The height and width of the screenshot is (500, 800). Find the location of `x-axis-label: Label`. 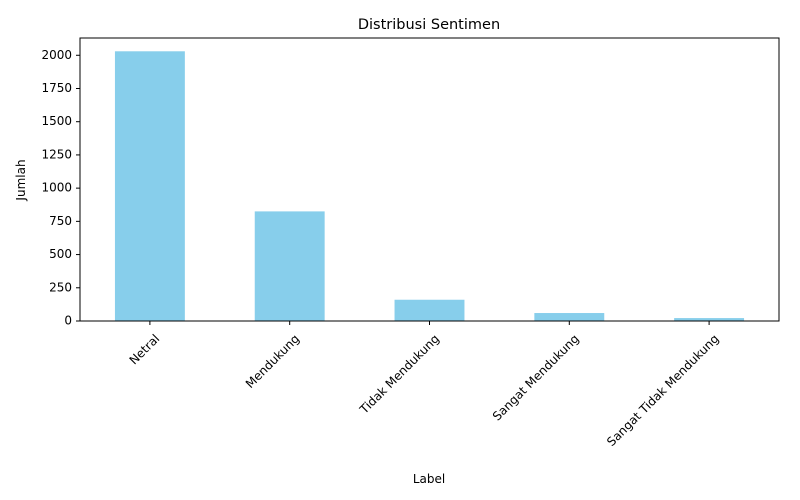

x-axis-label: Label is located at coordinates (429, 479).